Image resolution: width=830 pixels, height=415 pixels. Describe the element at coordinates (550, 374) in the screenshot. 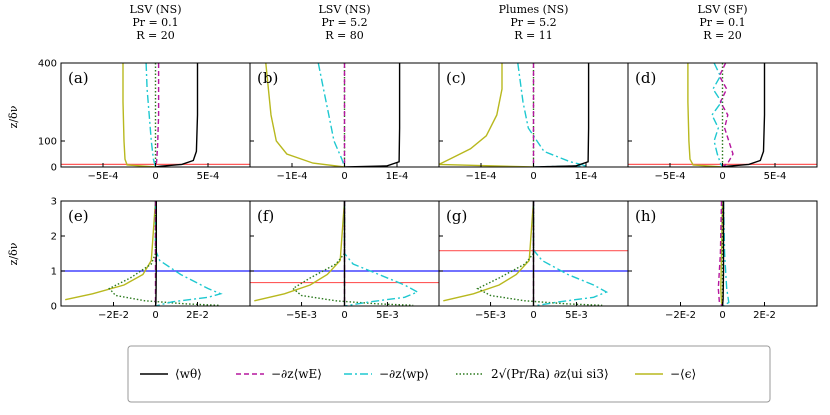

I see `legend-label: 2√(Pr/Ra) ∂z⟨ui si3⟩` at that location.